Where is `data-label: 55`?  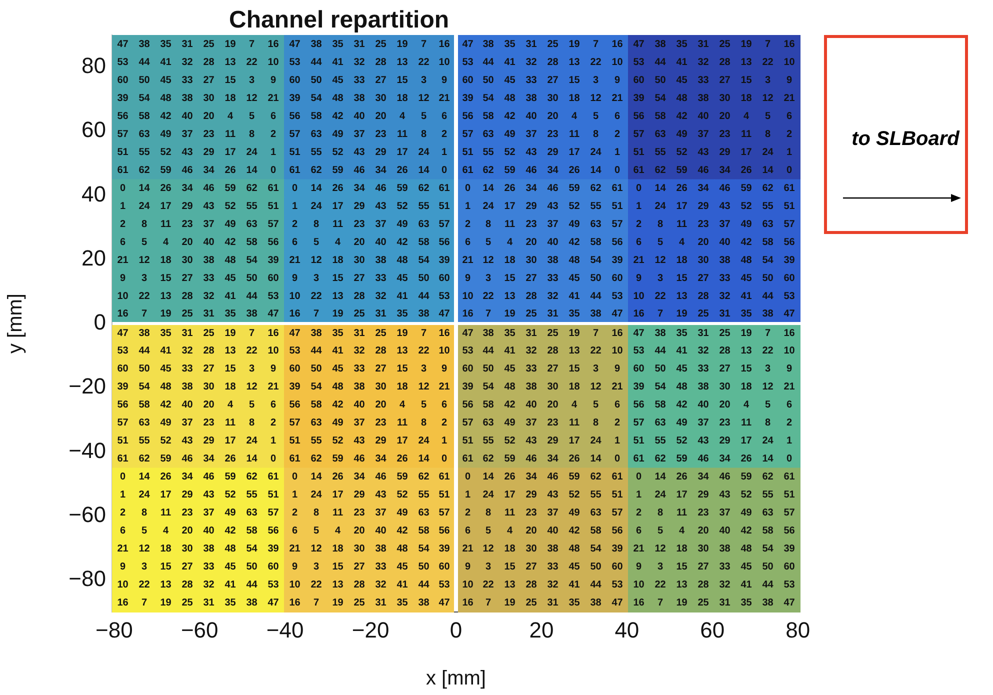 data-label: 55 is located at coordinates (144, 440).